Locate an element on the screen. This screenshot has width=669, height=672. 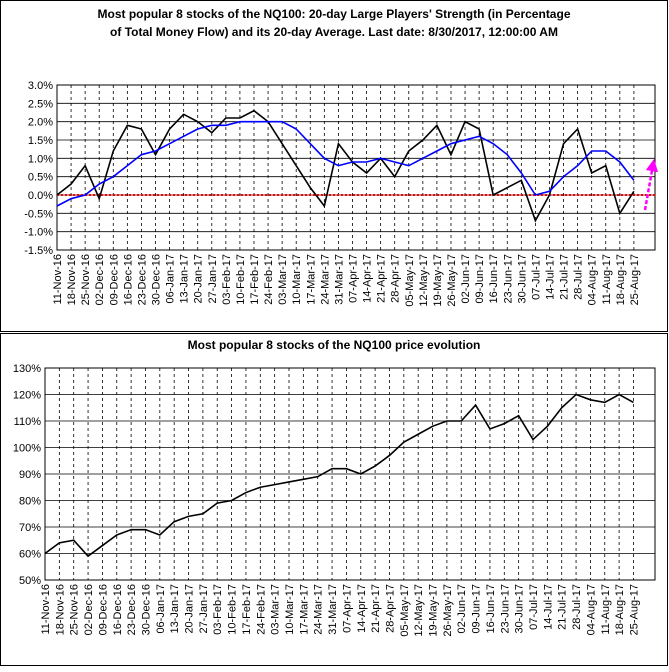
x-tick-label: 17-Feb-17 is located at coordinates (247, 609).